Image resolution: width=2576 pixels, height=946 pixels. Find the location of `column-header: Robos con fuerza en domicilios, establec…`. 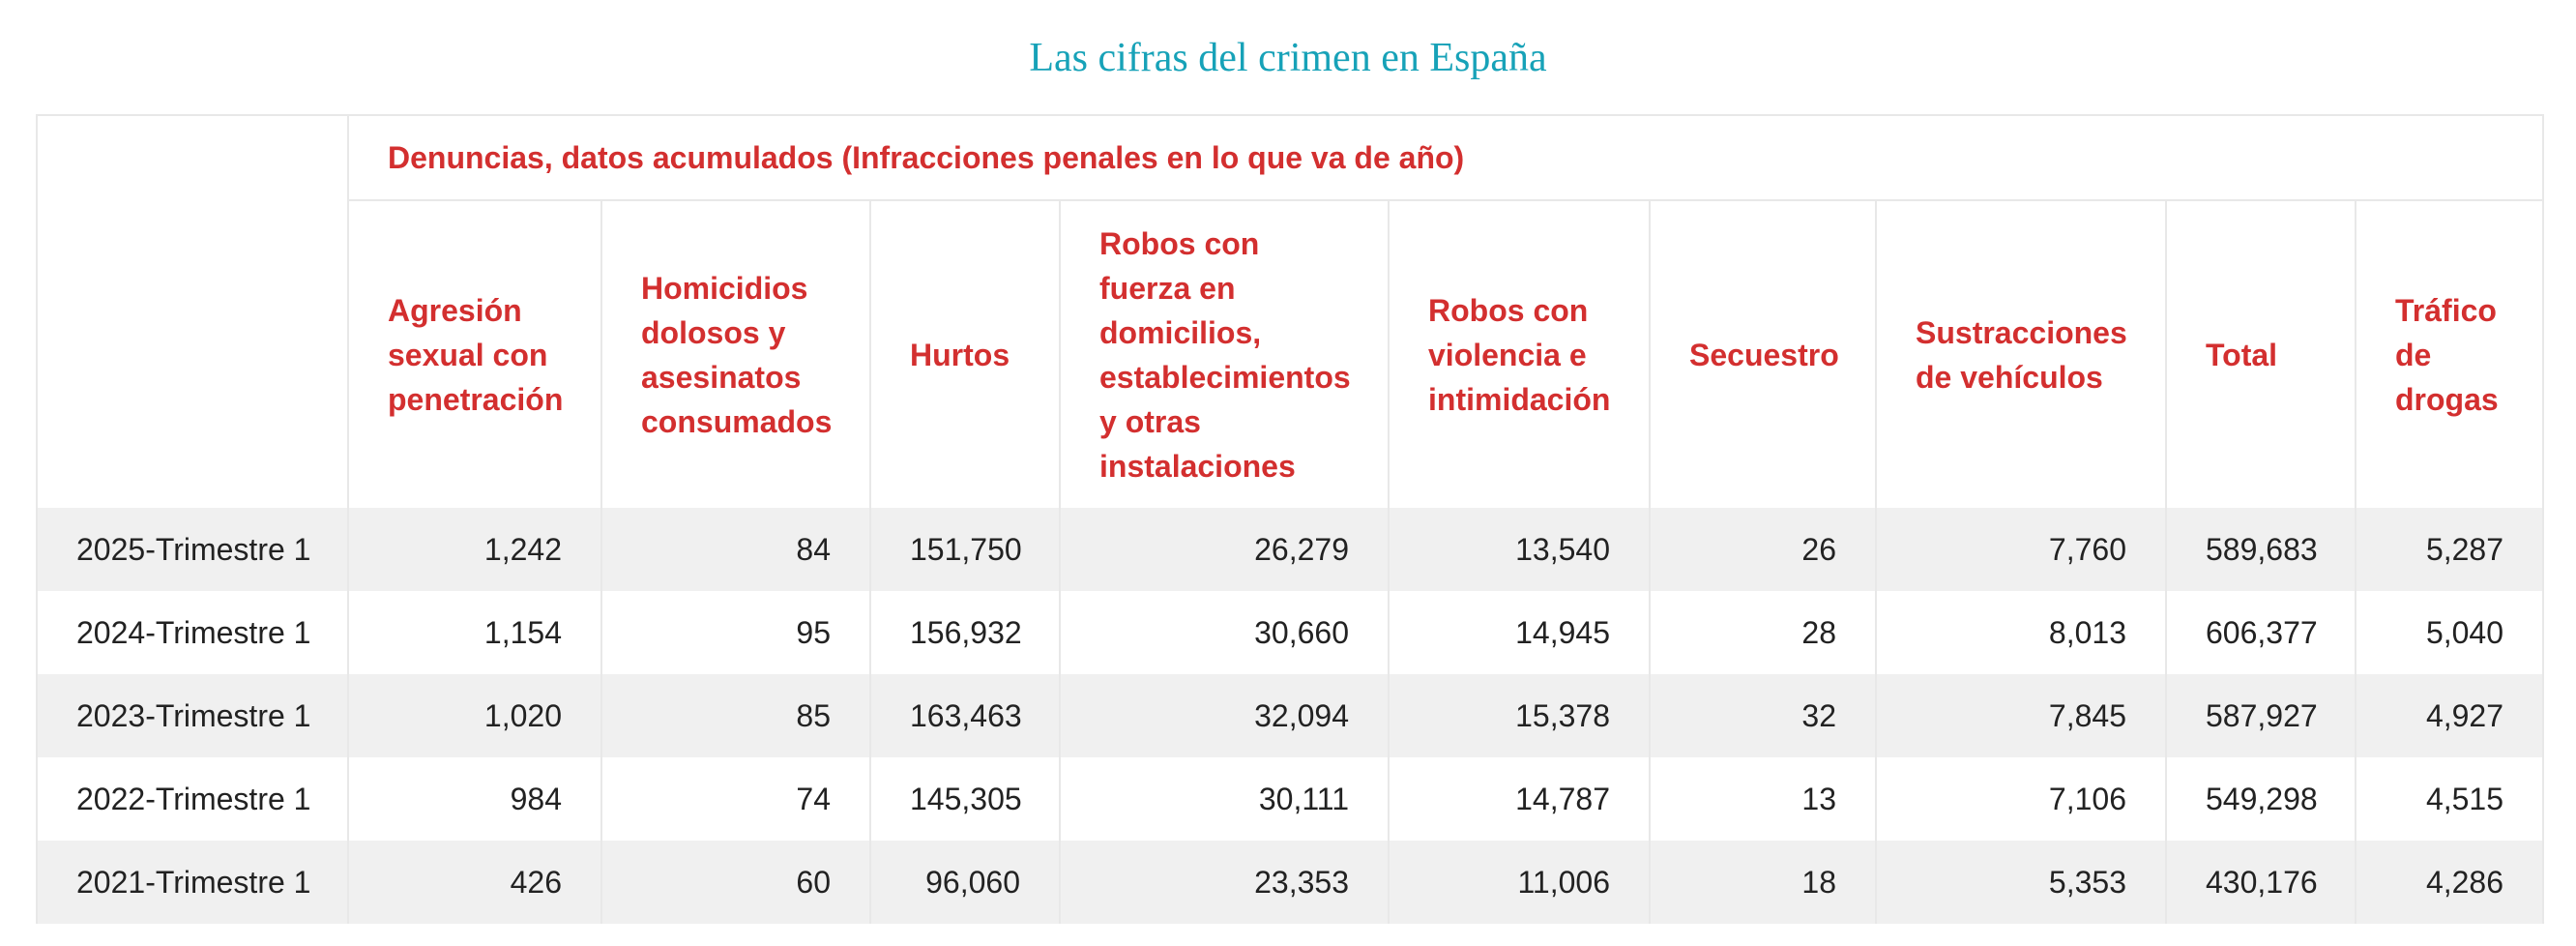

column-header: Robos con fuerza en domicilios, establec… is located at coordinates (1225, 354).